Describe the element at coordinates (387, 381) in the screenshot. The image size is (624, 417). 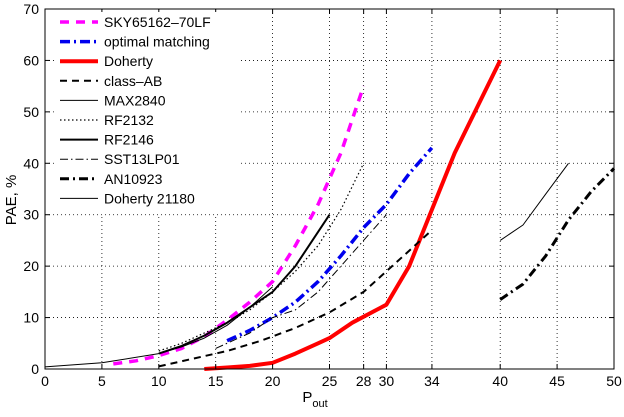
I see `x-tick-label: 30` at that location.